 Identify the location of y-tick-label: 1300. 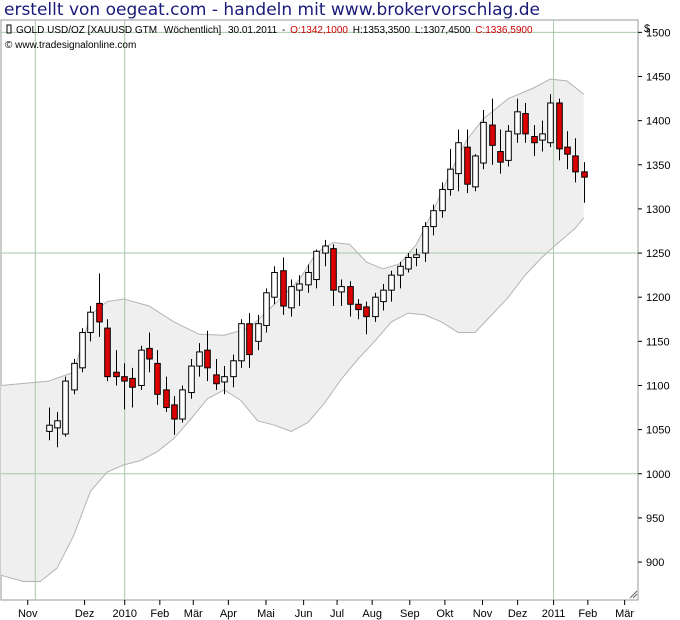
(658, 210).